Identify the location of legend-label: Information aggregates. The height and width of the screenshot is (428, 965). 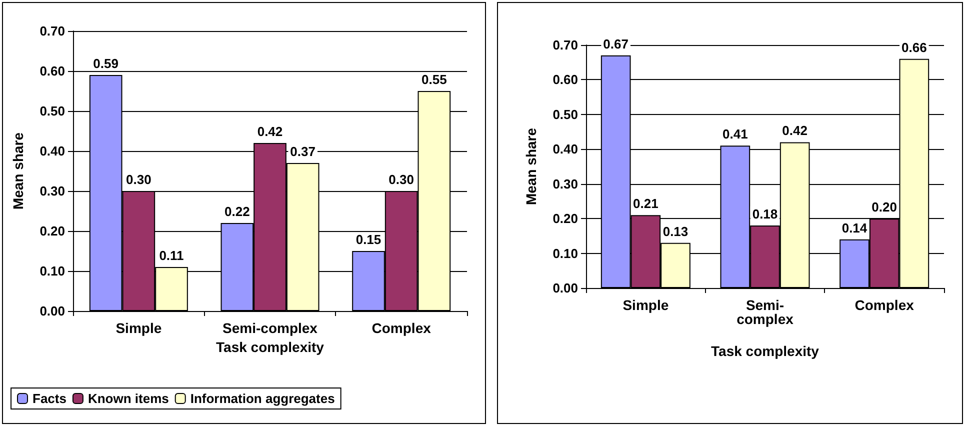
(262, 398).